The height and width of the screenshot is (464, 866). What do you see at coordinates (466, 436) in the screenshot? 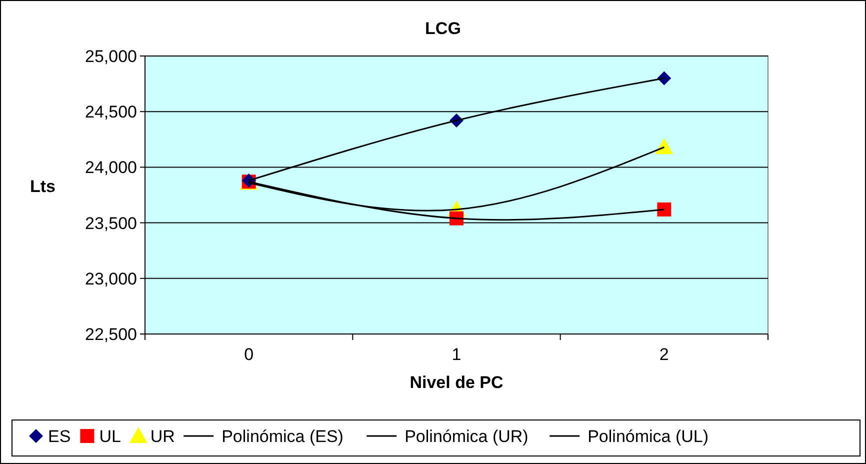
I see `legend-label: Polinómica (UR)` at bounding box center [466, 436].